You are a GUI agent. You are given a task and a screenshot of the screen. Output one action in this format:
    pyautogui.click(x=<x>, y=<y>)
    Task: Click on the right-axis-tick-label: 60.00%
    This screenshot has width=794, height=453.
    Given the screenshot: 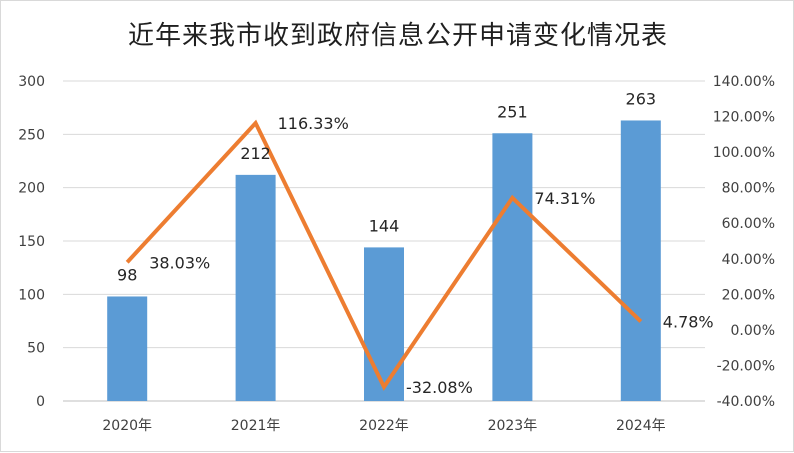 What is the action you would take?
    pyautogui.click(x=748, y=224)
    